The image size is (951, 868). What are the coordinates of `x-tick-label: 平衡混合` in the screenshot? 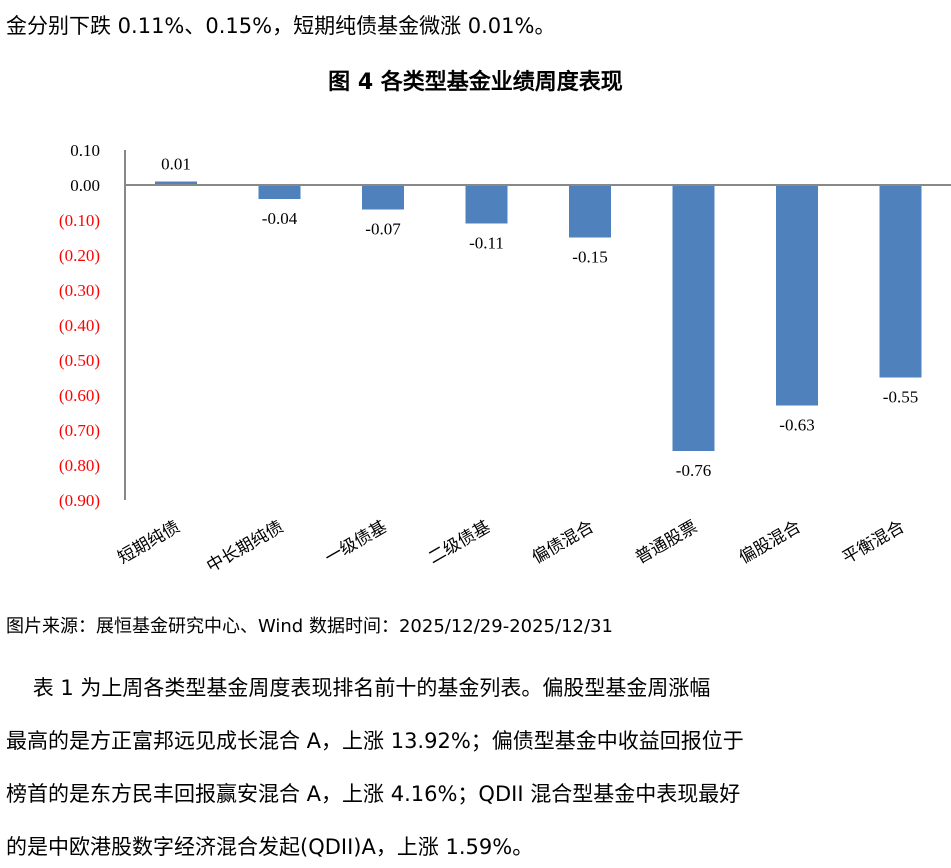 It's located at (873, 542).